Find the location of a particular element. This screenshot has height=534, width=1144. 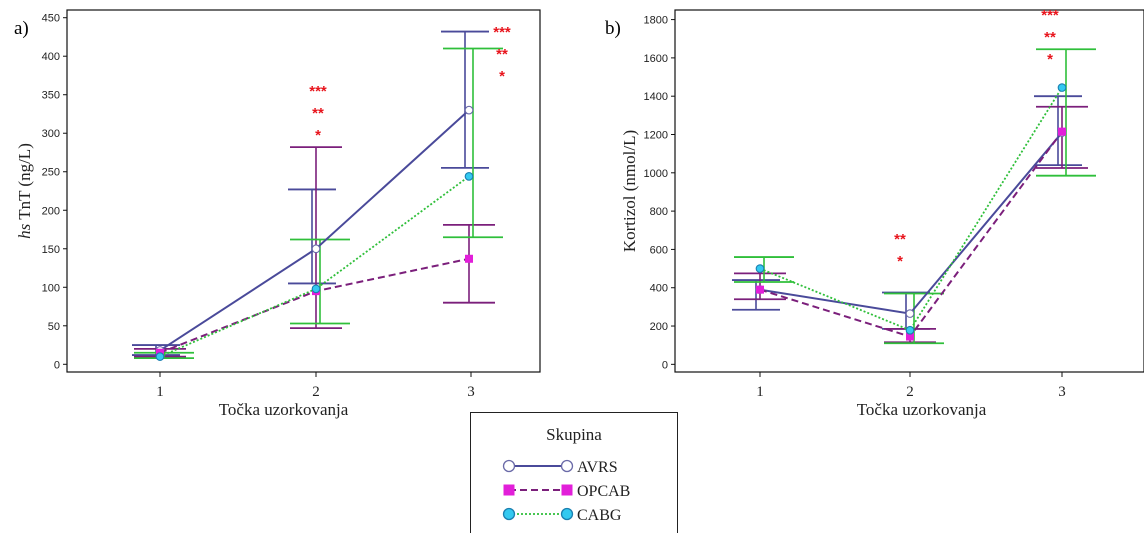

legend-label: OPCAB is located at coordinates (603, 491).